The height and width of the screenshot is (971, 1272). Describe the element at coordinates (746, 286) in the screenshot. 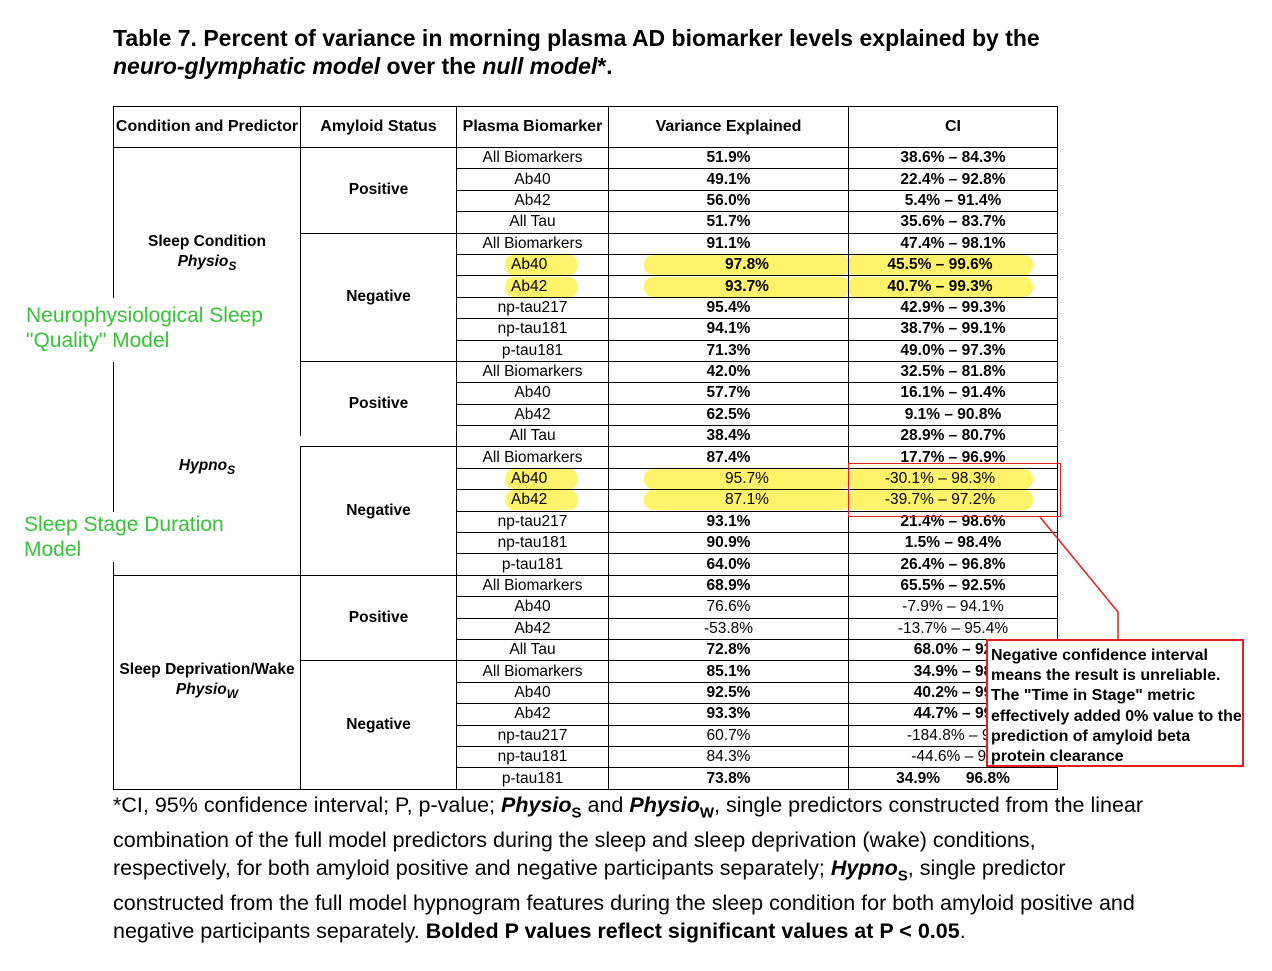

I see `variance-value: 93.7%` at that location.